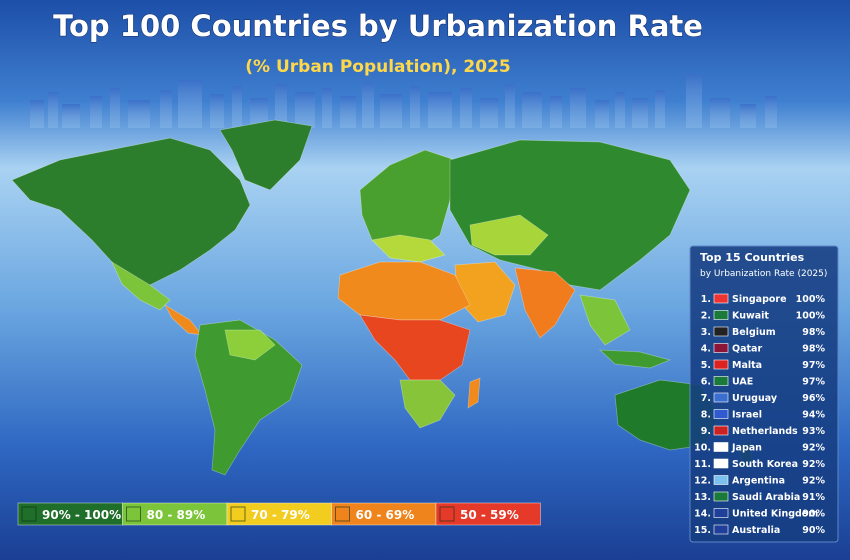 Image resolution: width=850 pixels, height=560 pixels. I want to click on central-america, so click(183, 320).